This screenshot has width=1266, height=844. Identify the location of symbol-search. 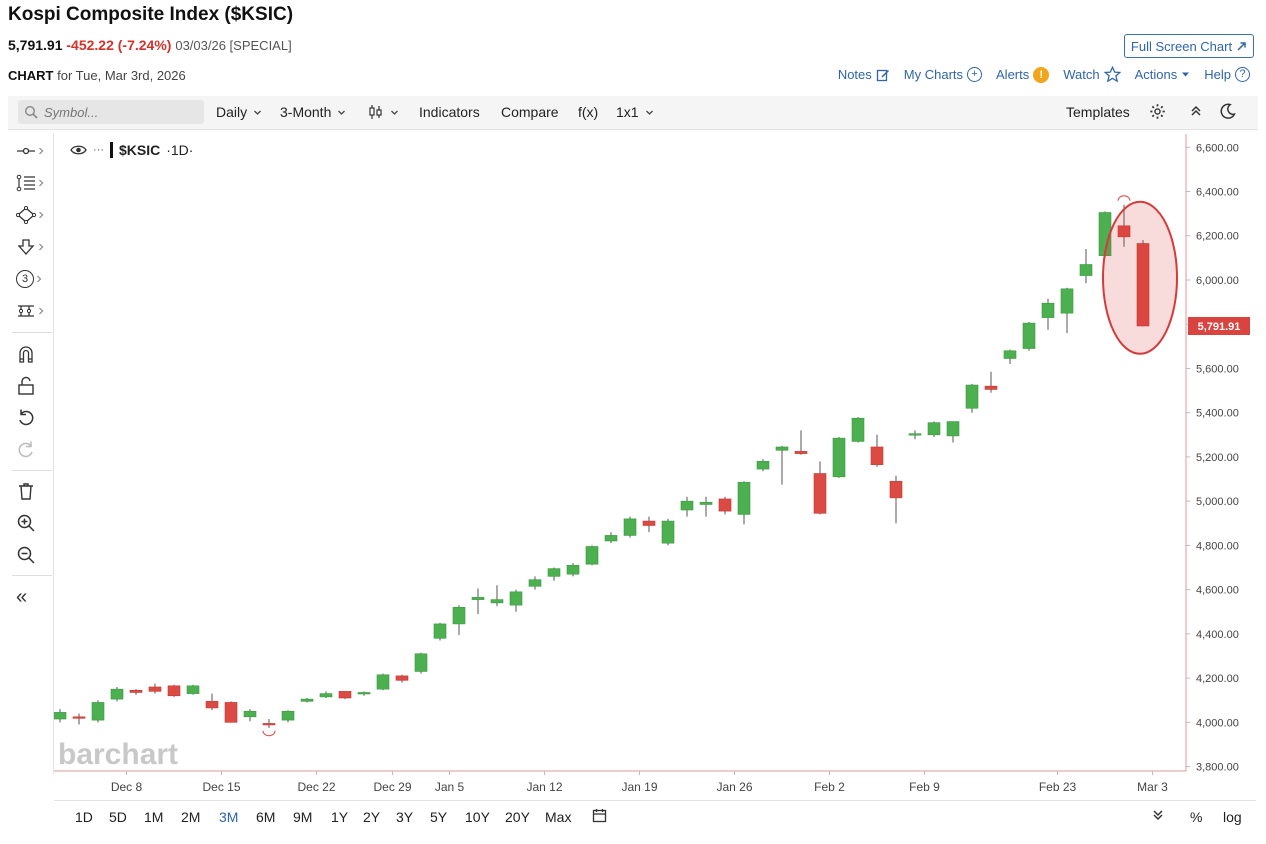
(111, 112).